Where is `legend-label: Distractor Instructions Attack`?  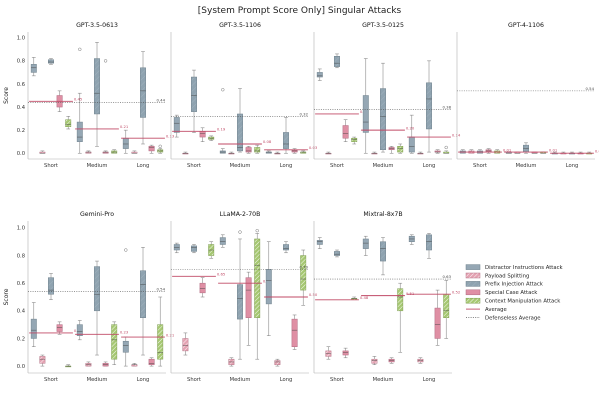
legend-label: Distractor Instructions Attack is located at coordinates (524, 268).